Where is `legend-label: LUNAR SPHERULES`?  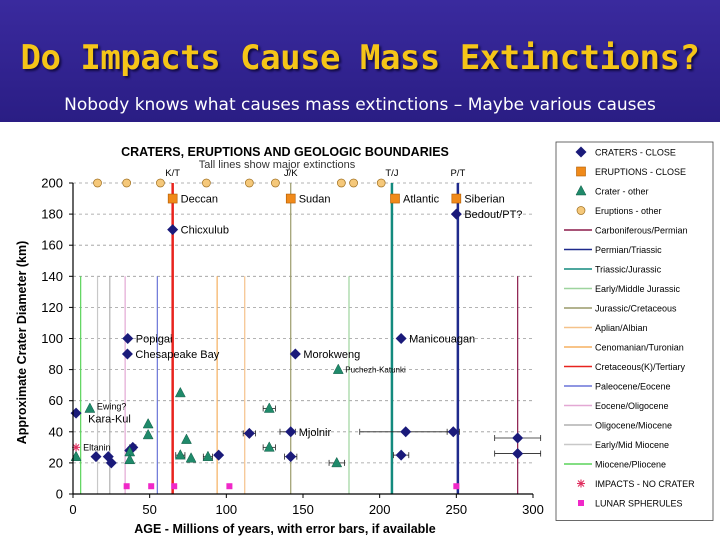
legend-label: LUNAR SPHERULES is located at coordinates (639, 504).